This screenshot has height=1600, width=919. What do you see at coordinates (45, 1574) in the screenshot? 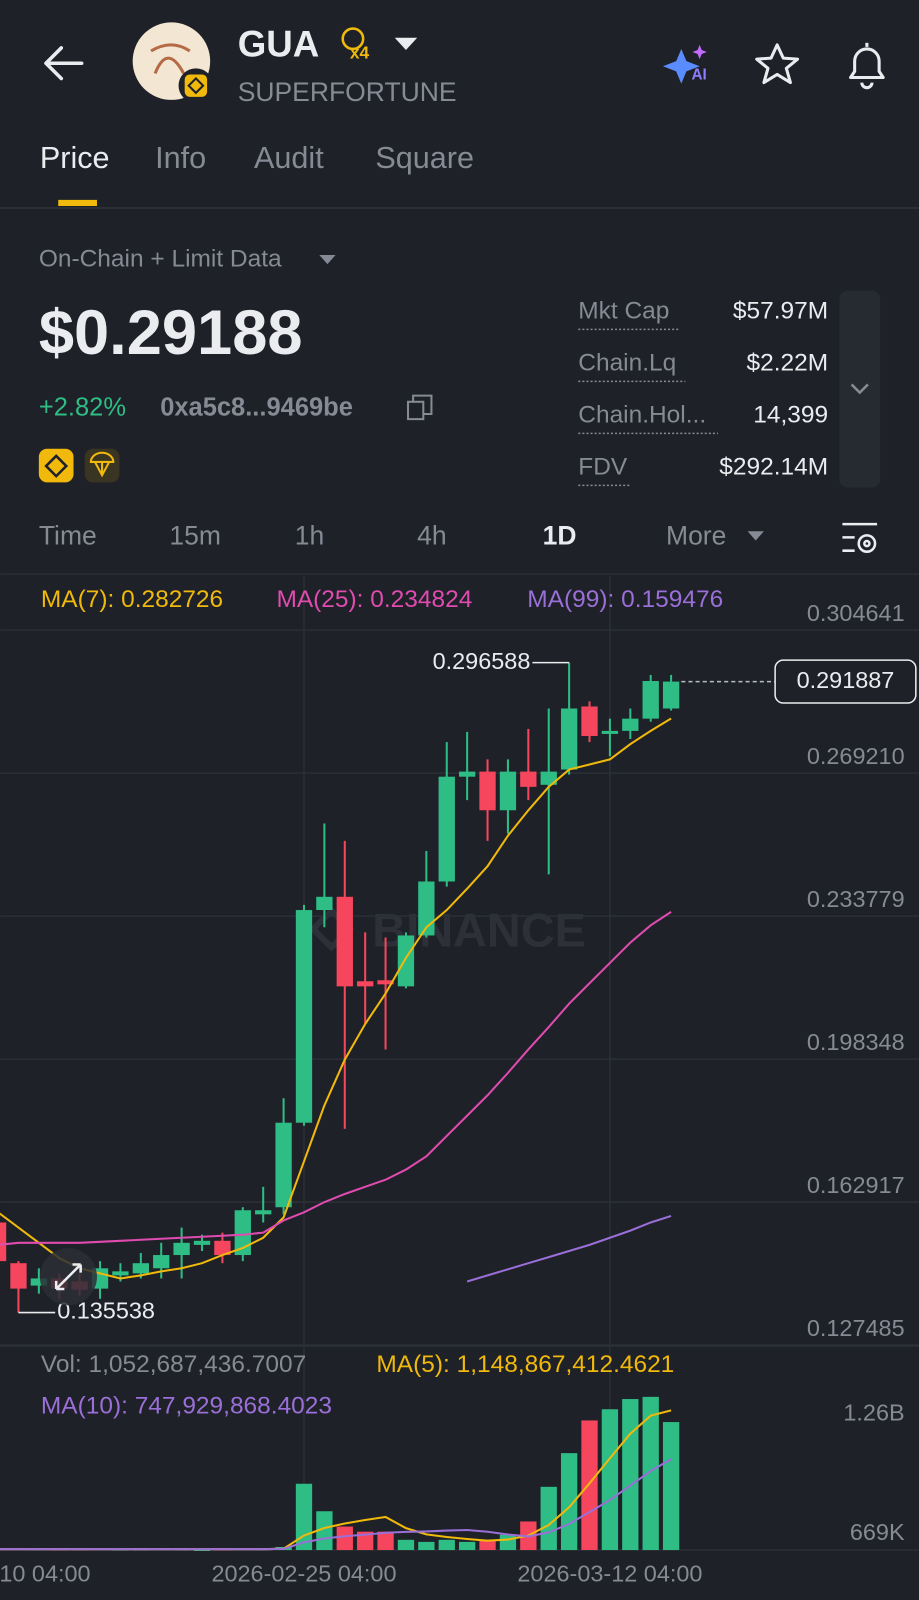
I see `x-tick-label: 2026-02-10 04:00` at bounding box center [45, 1574].